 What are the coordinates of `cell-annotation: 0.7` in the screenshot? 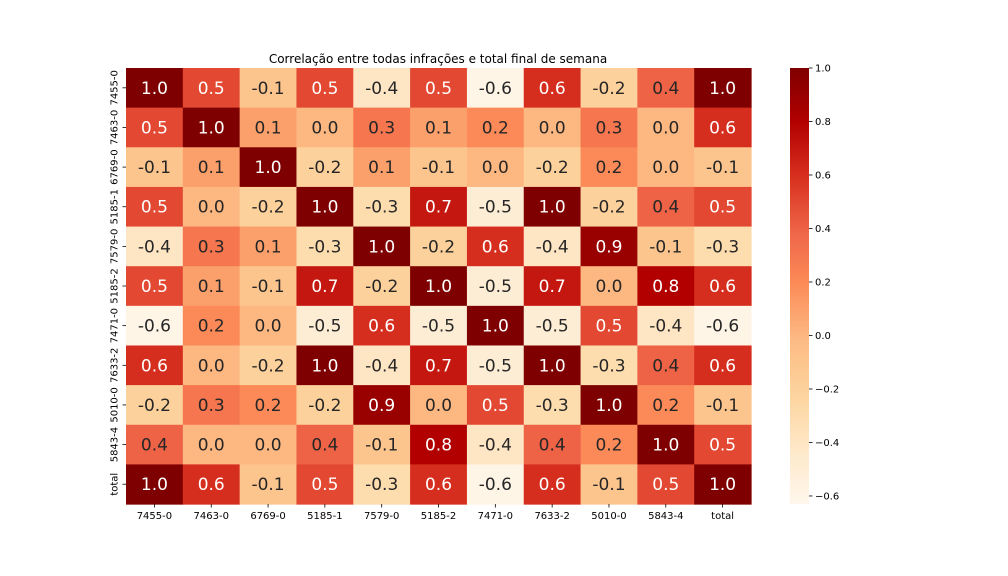 It's located at (438, 208).